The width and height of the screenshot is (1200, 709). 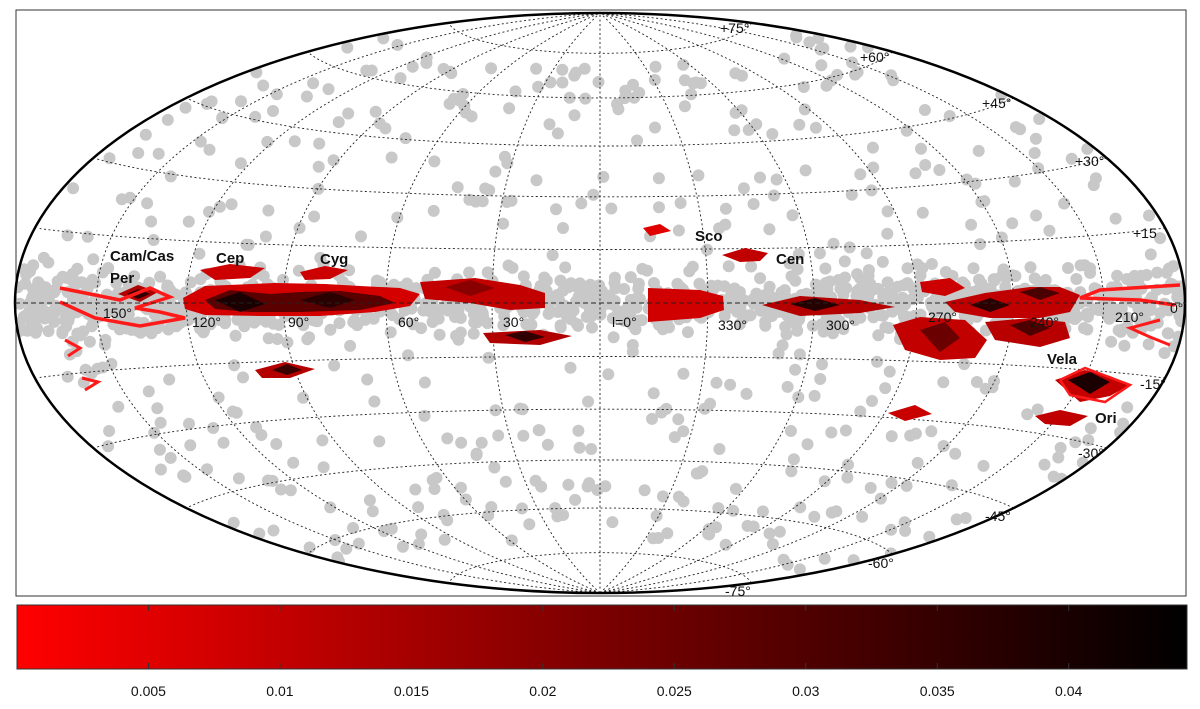 What do you see at coordinates (602, 367) in the screenshot?
I see `parallel-line` at bounding box center [602, 367].